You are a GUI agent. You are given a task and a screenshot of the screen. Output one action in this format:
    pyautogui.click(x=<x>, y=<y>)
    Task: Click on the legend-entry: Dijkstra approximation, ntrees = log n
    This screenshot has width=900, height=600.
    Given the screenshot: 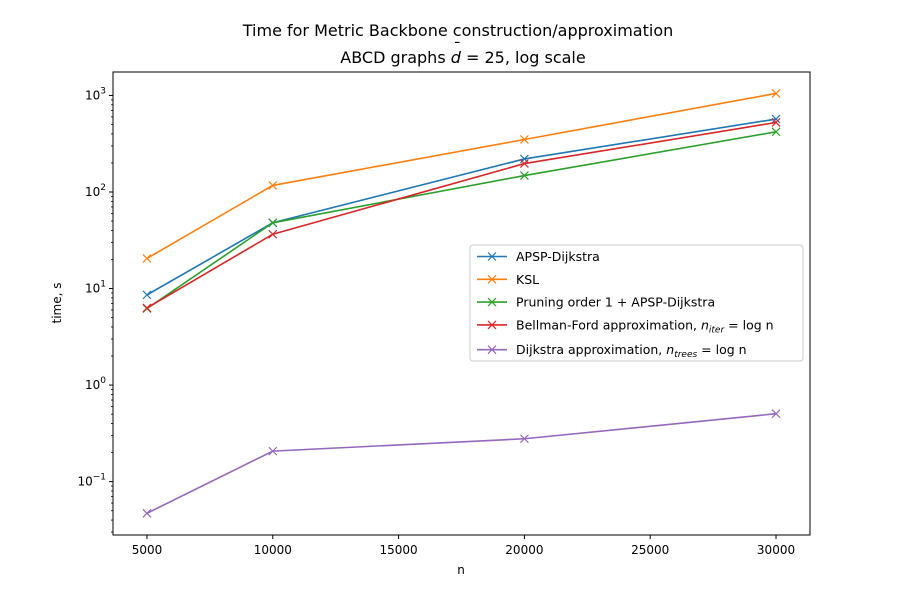 What is the action you would take?
    pyautogui.click(x=612, y=351)
    